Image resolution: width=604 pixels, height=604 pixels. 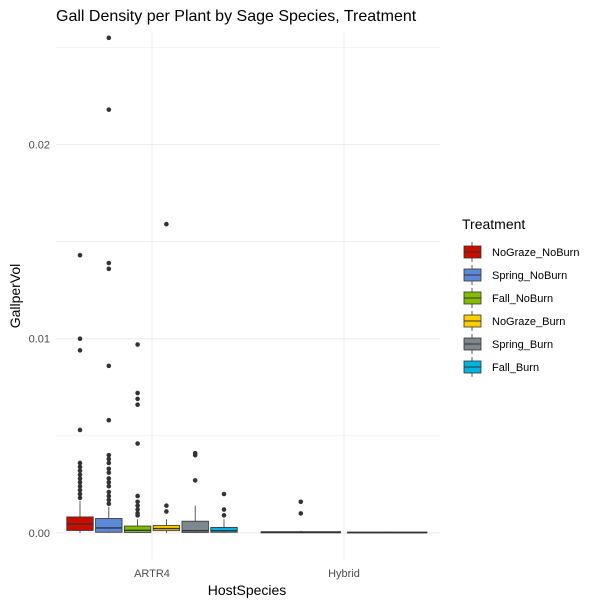 What do you see at coordinates (535, 253) in the screenshot?
I see `legend-label: NoGraze_NoBurn` at bounding box center [535, 253].